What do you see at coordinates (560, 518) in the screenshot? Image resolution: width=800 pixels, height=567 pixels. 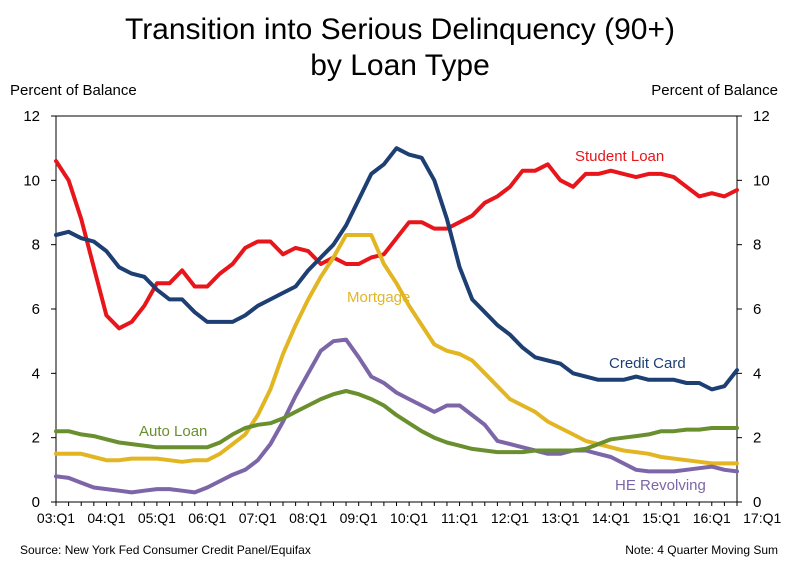 I see `x-tick-label: 13:Q1` at bounding box center [560, 518].